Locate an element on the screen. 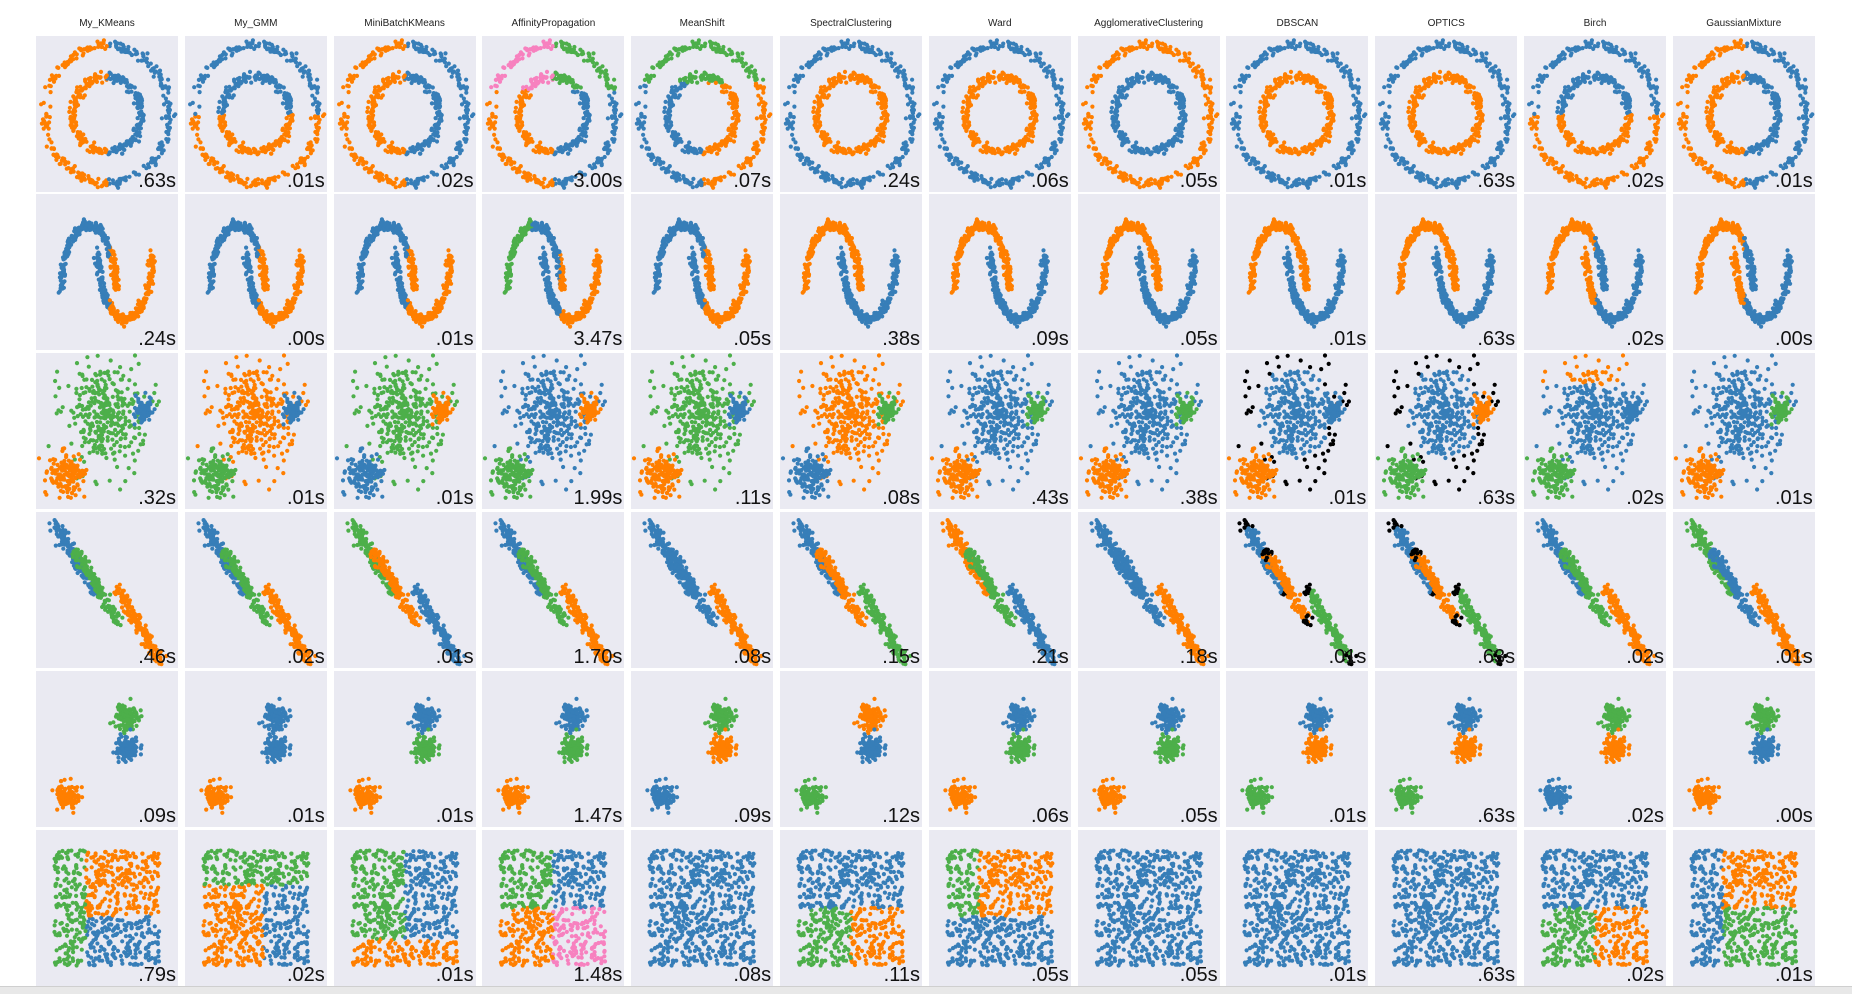  column-title-meanshift: MeanShift is located at coordinates (702, 23).